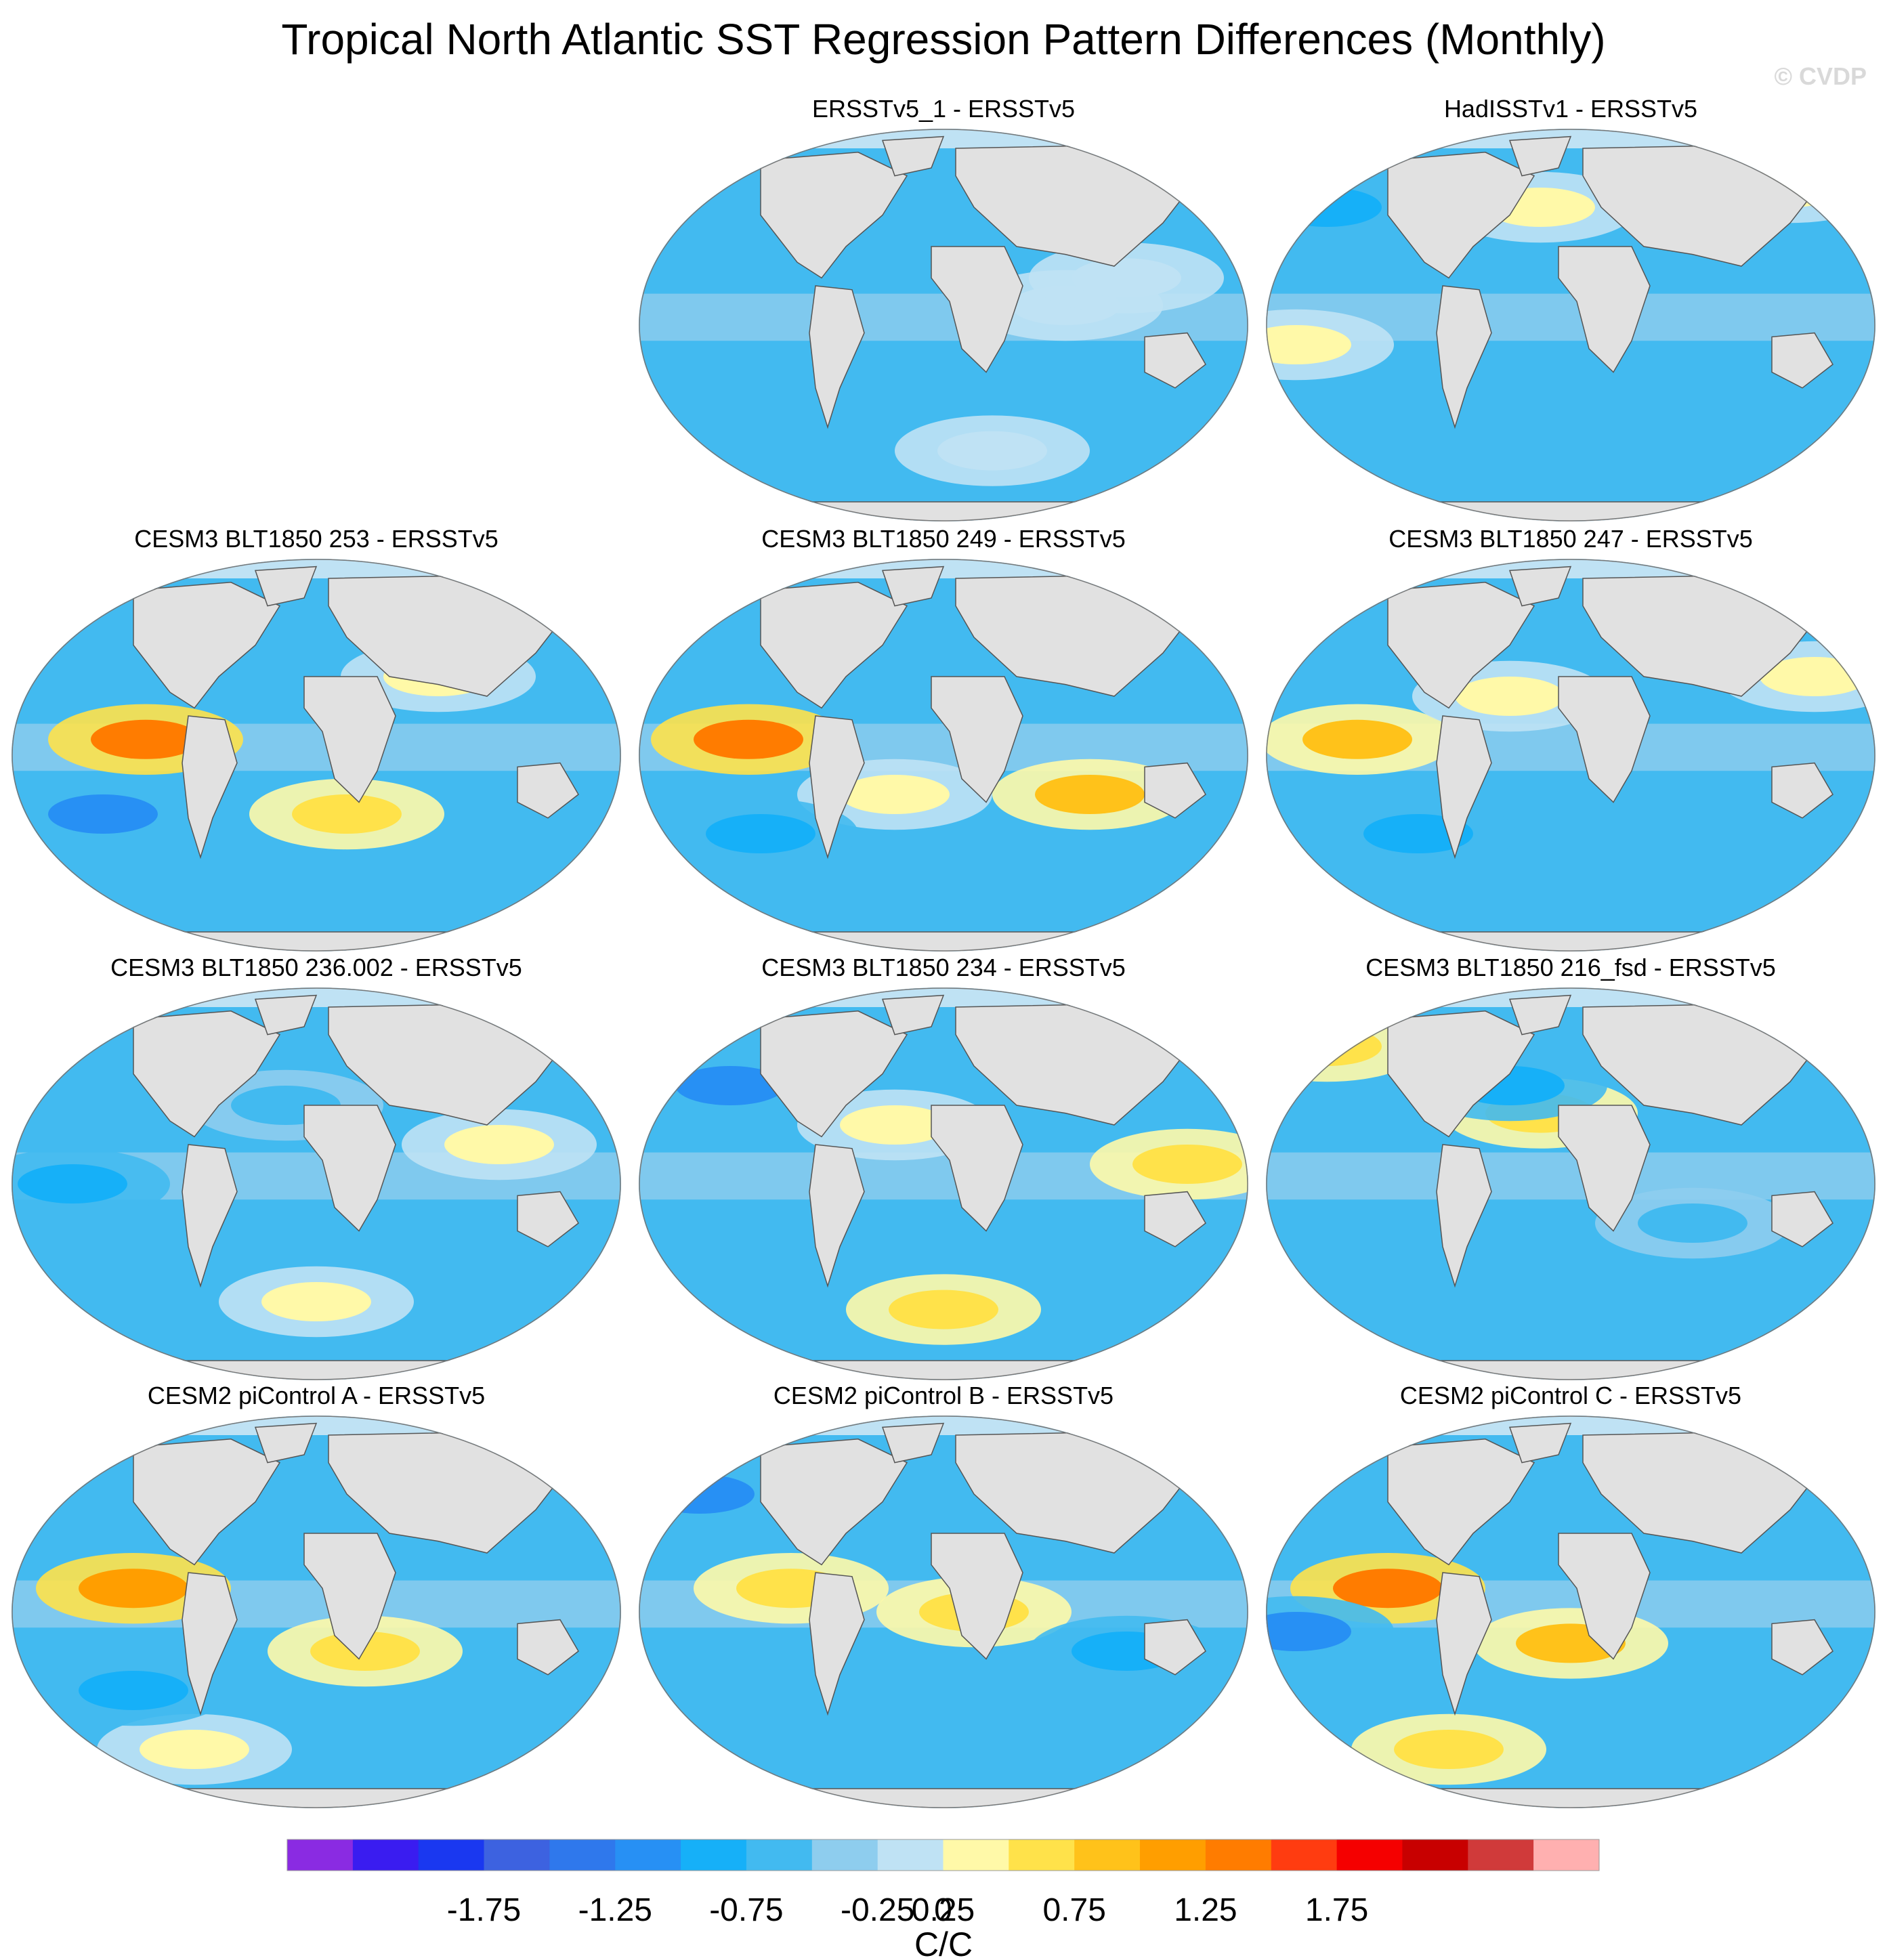  What do you see at coordinates (615, 1910) in the screenshot?
I see `colorbar-tick-label: -1.25` at bounding box center [615, 1910].